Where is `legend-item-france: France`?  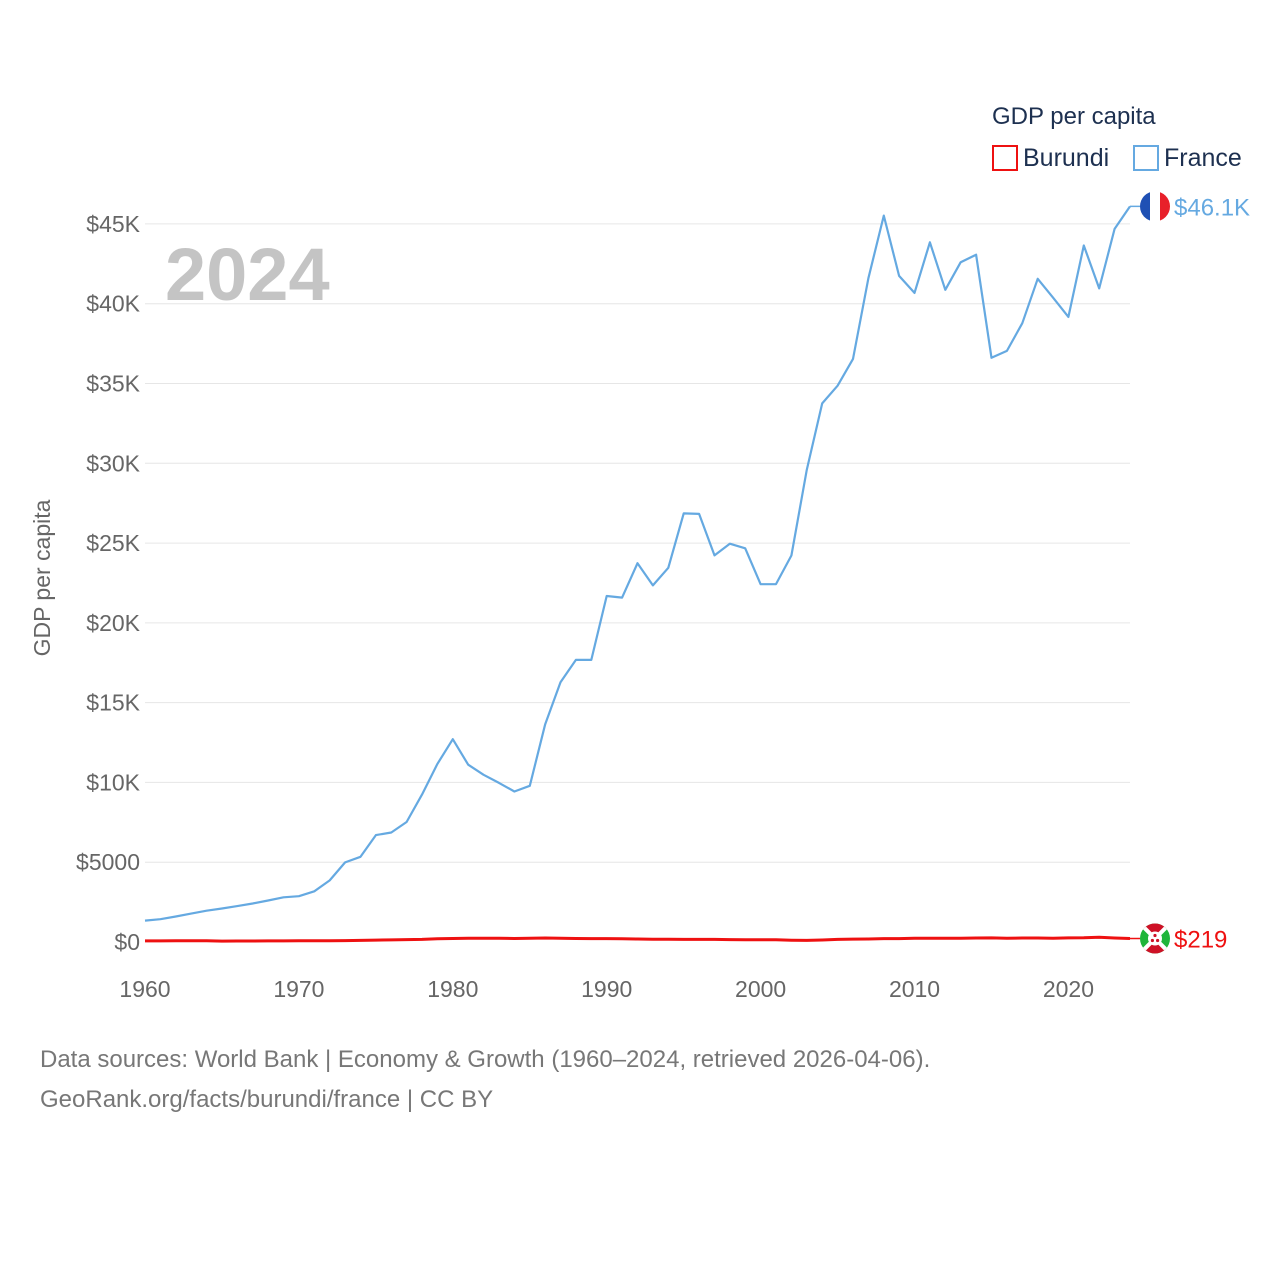
legend-item-france: France is located at coordinates (1187, 158).